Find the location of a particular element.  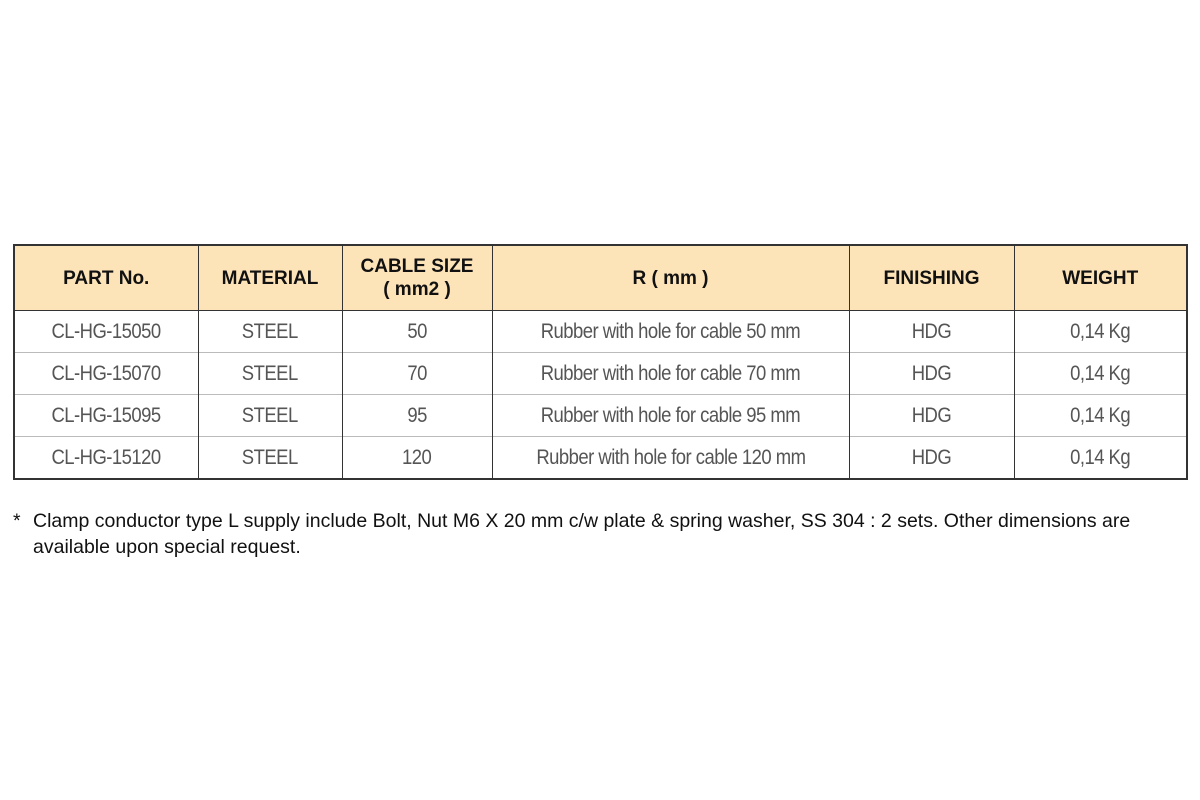

cell-r: Rubber with hole for cable 70 mm is located at coordinates (670, 373).